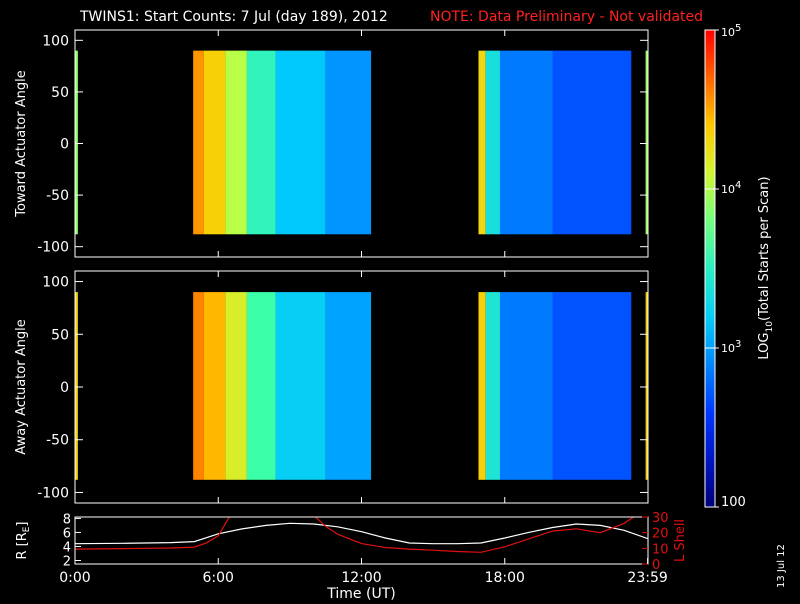 The image size is (800, 604). What do you see at coordinates (74, 578) in the screenshot?
I see `x-tick-label: 0:00` at bounding box center [74, 578].